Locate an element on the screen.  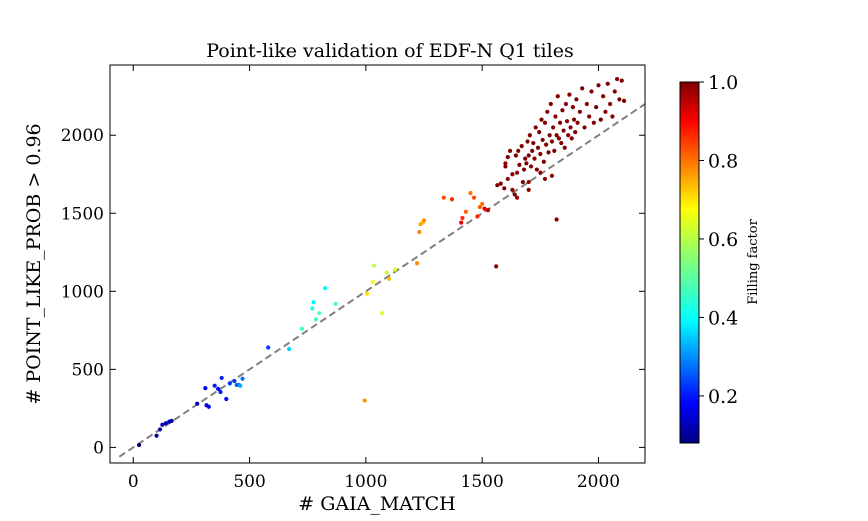
x-tick-label: 2000 is located at coordinates (598, 482).